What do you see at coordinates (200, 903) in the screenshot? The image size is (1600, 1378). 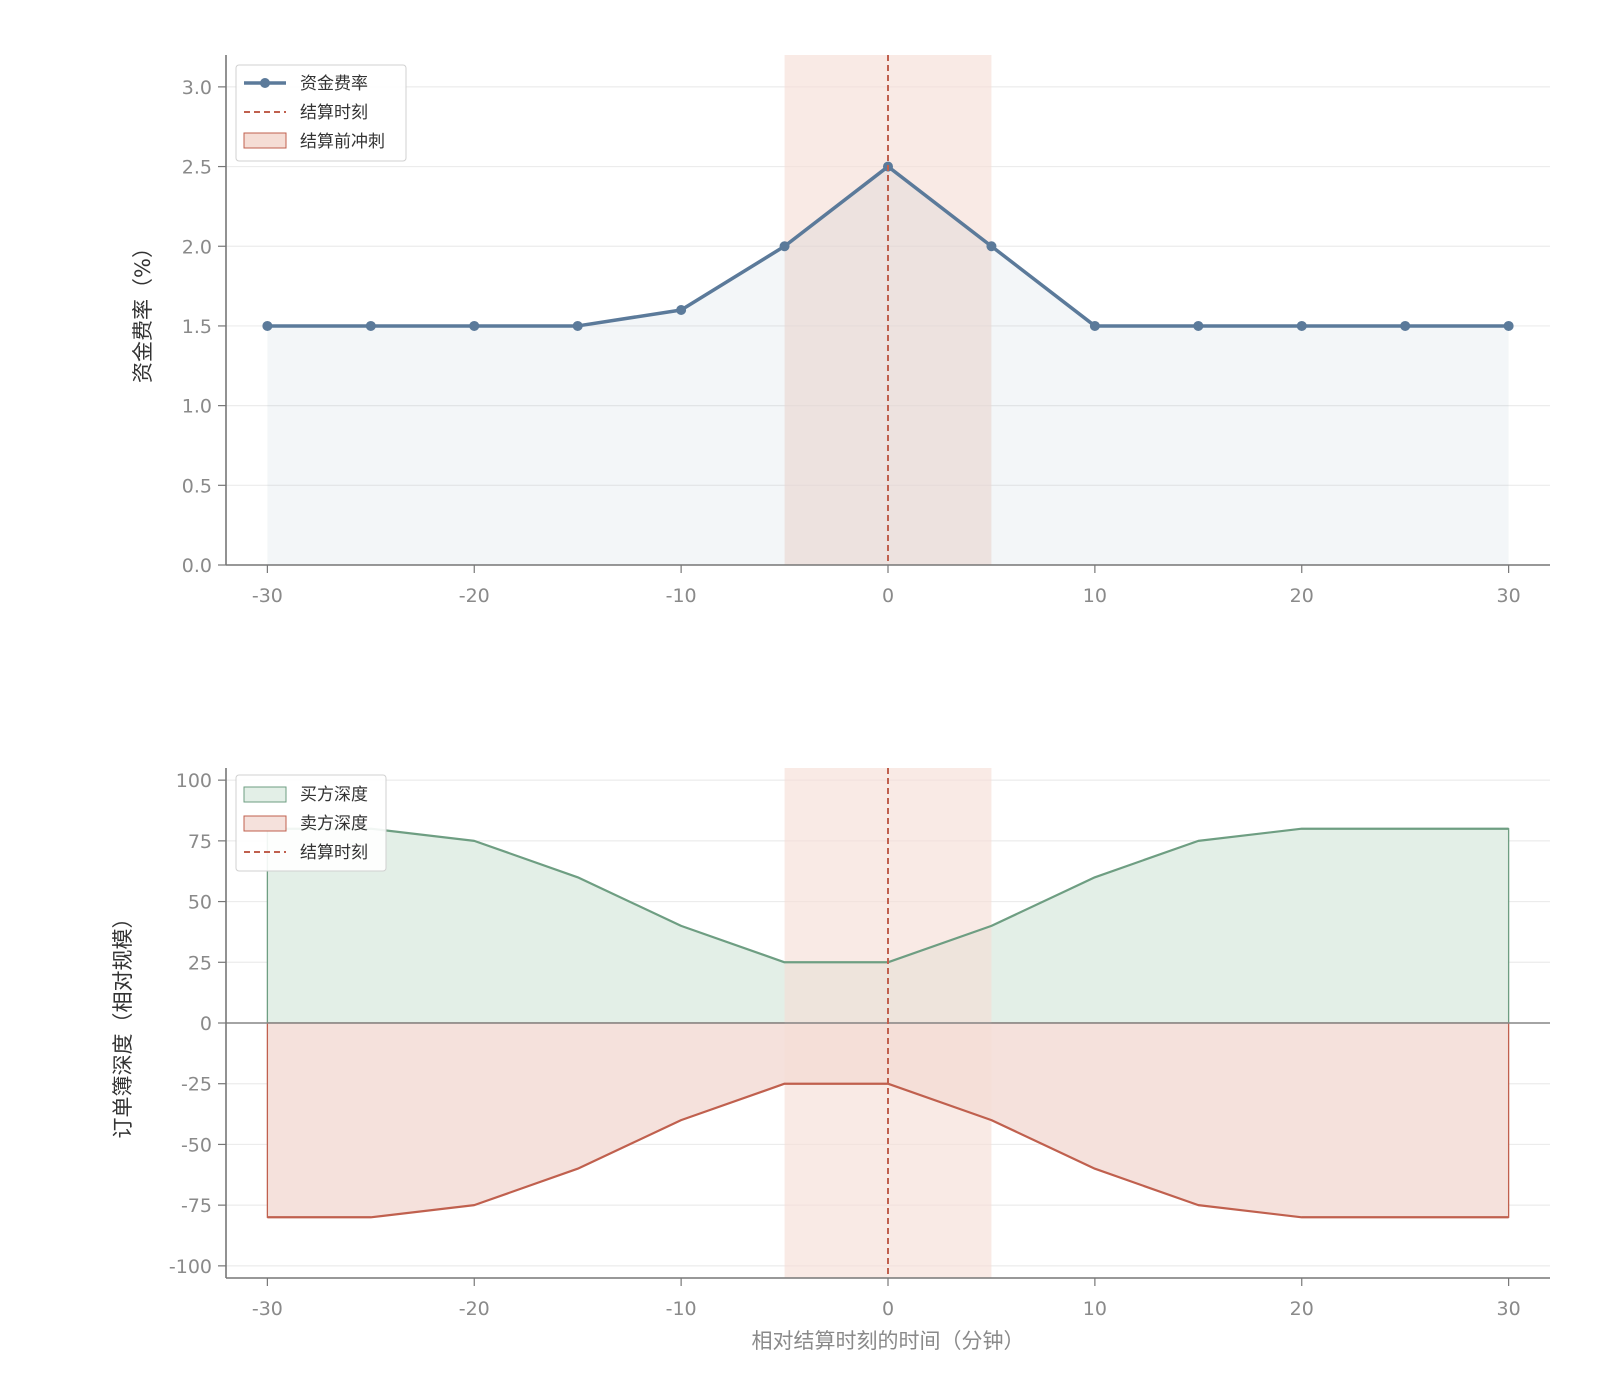 I see `p2-ytick-label: 50` at bounding box center [200, 903].